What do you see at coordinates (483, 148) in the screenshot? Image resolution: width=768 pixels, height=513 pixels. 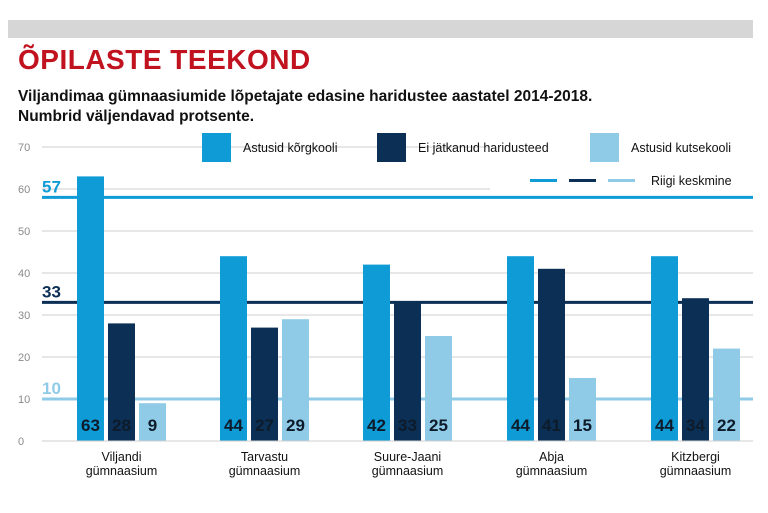 I see `legend-label: Ei jätkanud haridusteed` at bounding box center [483, 148].